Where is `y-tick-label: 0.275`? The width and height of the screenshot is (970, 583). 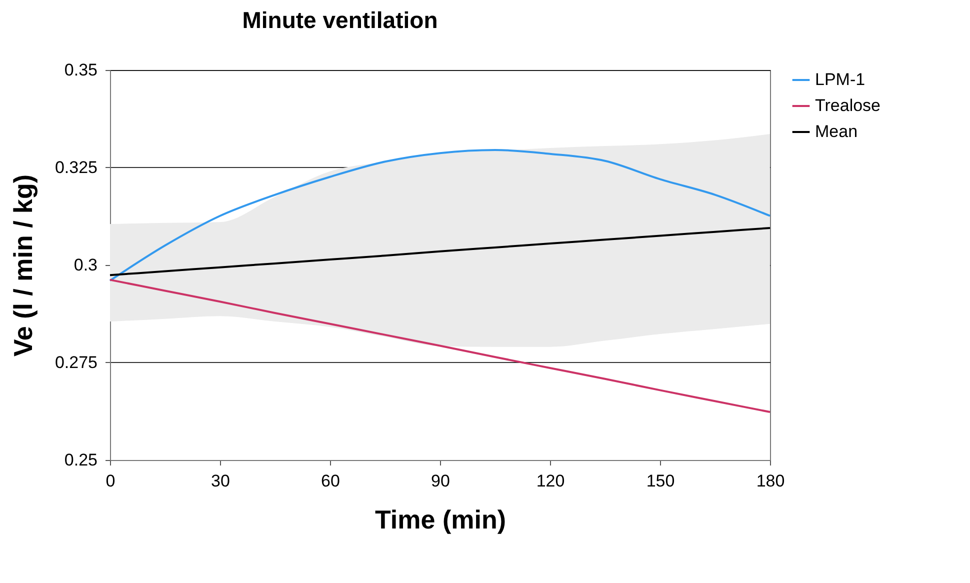 y-tick-label: 0.275 is located at coordinates (76, 362).